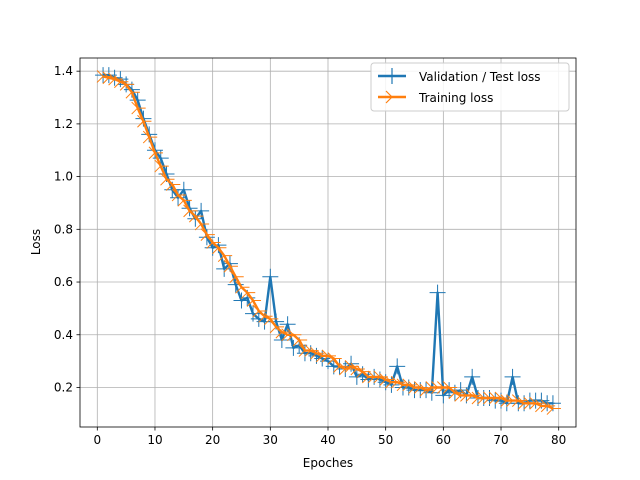  I want to click on legend-label-training: Training loss, so click(455, 98).